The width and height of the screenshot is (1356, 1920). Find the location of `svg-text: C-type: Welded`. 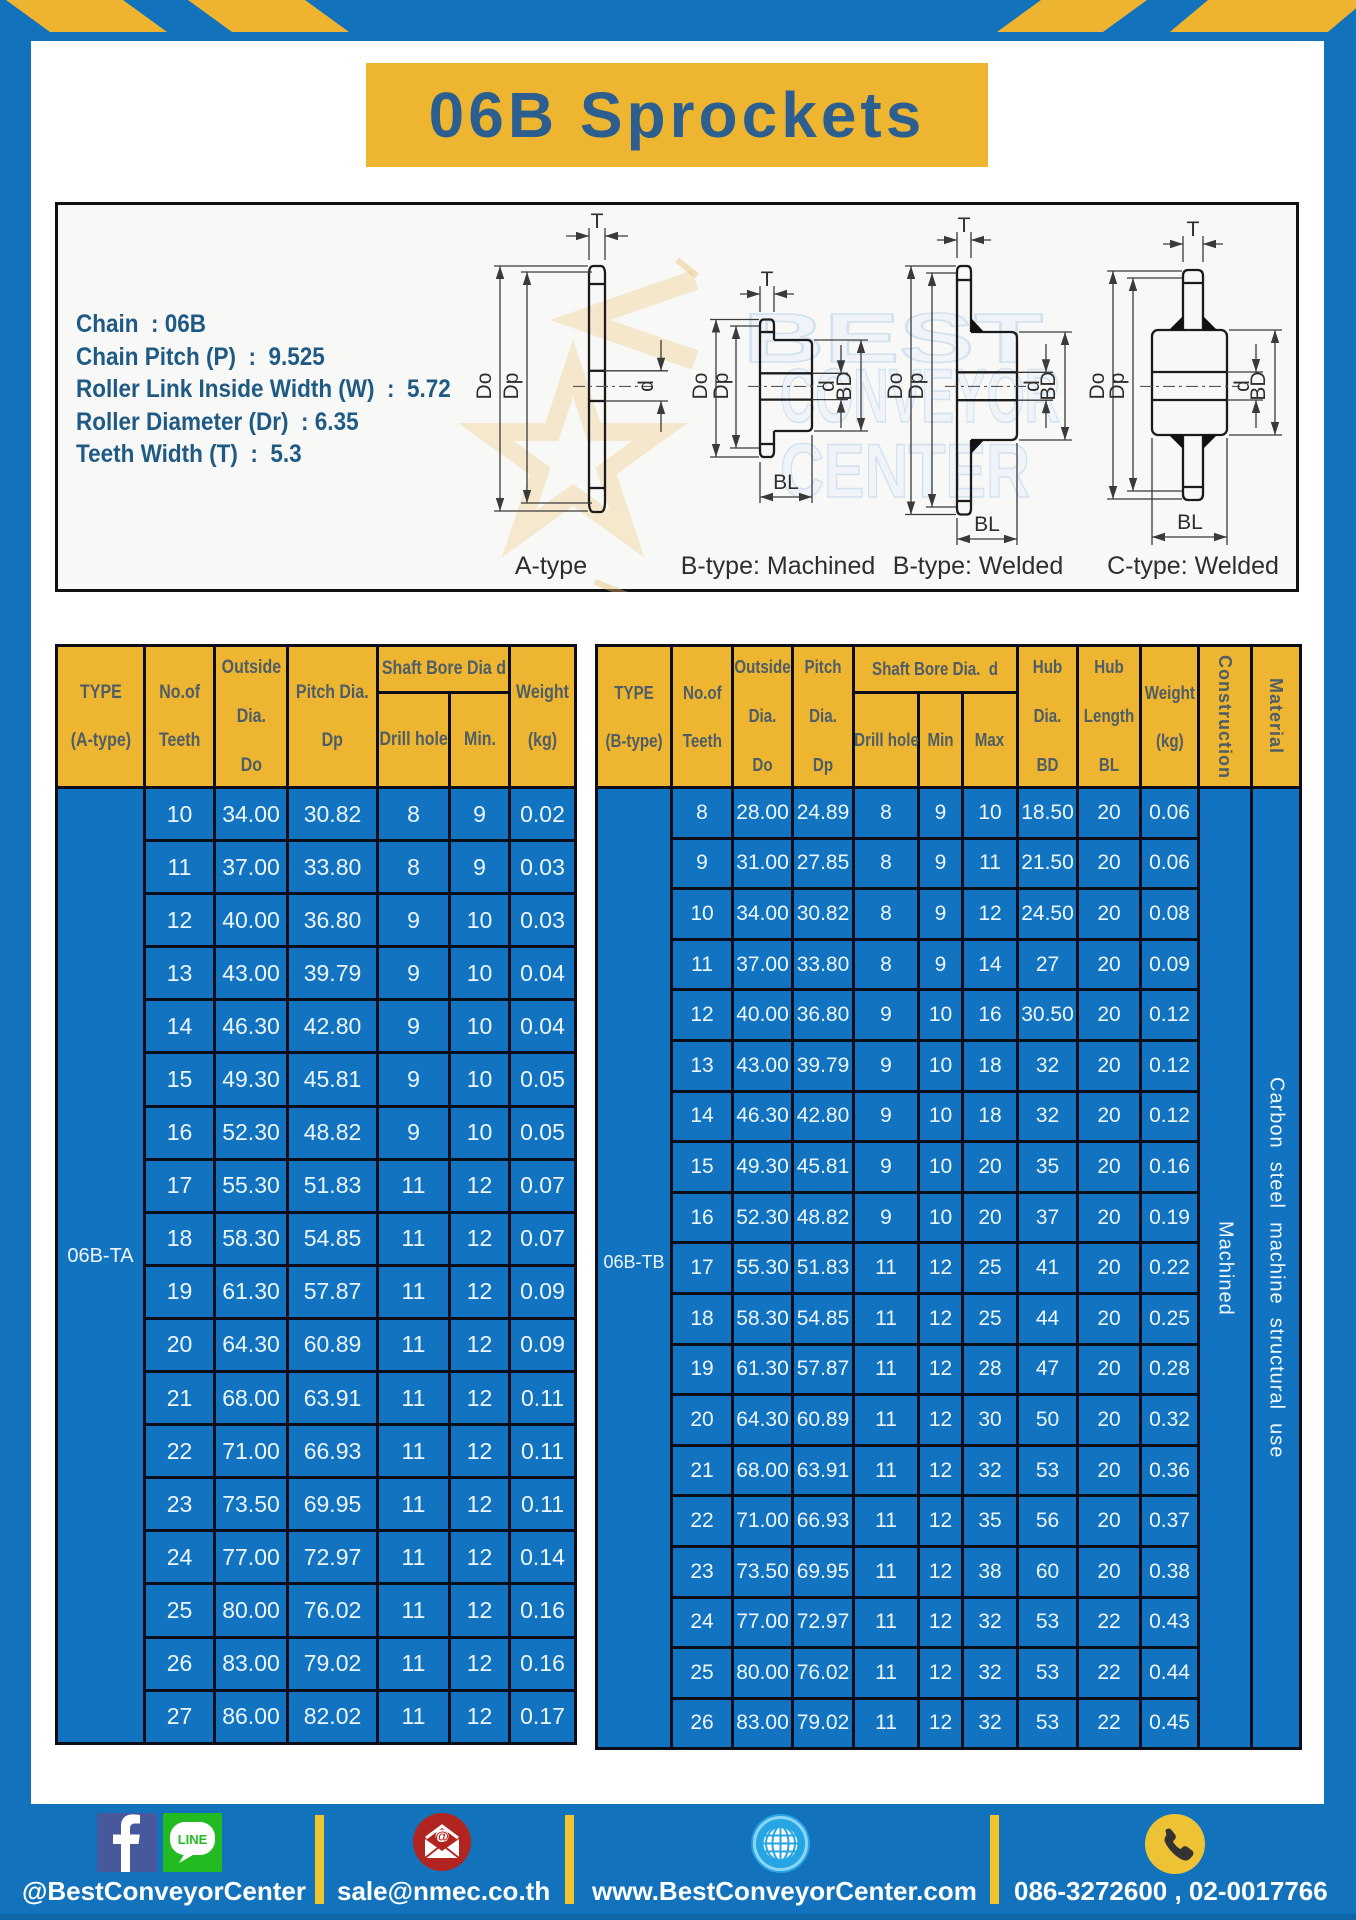

svg-text: C-type: Welded is located at coordinates (1193, 566).